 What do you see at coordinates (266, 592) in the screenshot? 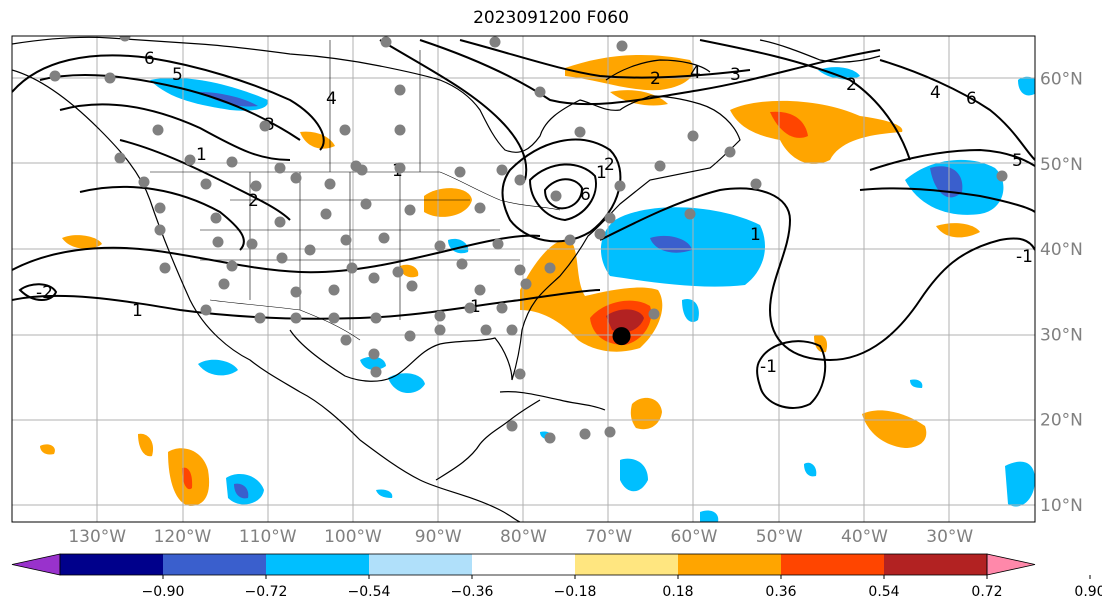
I see `colorbar-tick-label: −0.72` at bounding box center [266, 592].